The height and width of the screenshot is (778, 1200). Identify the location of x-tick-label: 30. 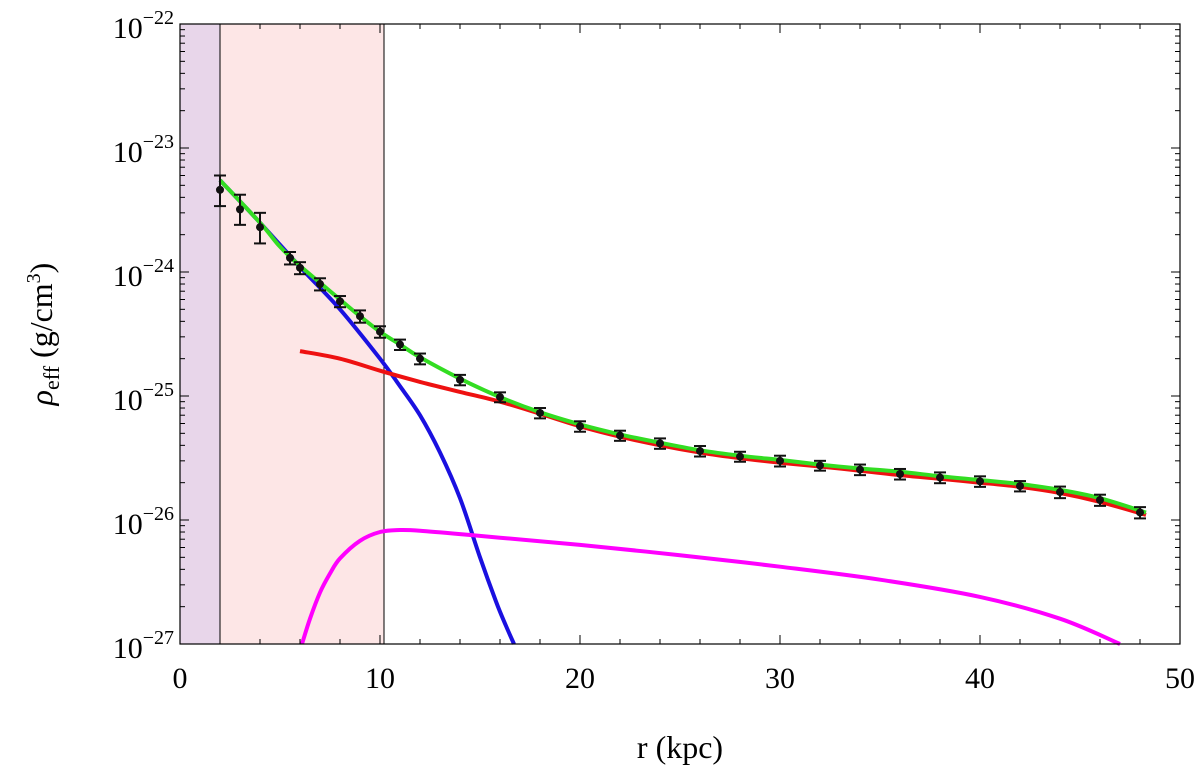
(780, 678).